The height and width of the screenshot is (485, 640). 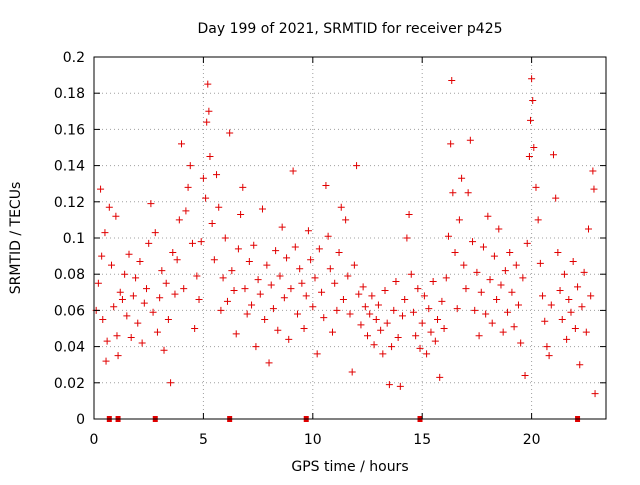 I want to click on y-tick-label: 0.04, so click(x=69, y=348).